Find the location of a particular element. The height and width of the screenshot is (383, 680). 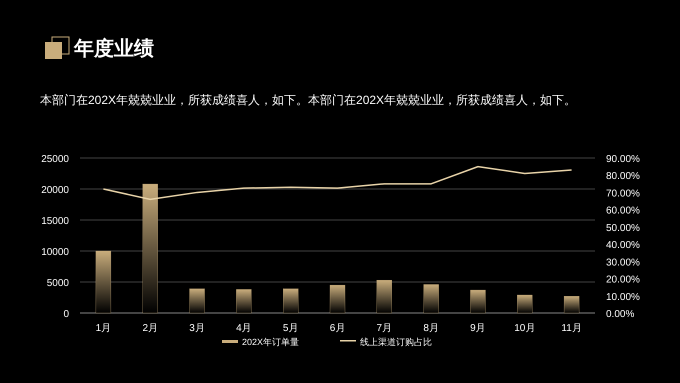

x-tick-label: 8月 is located at coordinates (431, 328).